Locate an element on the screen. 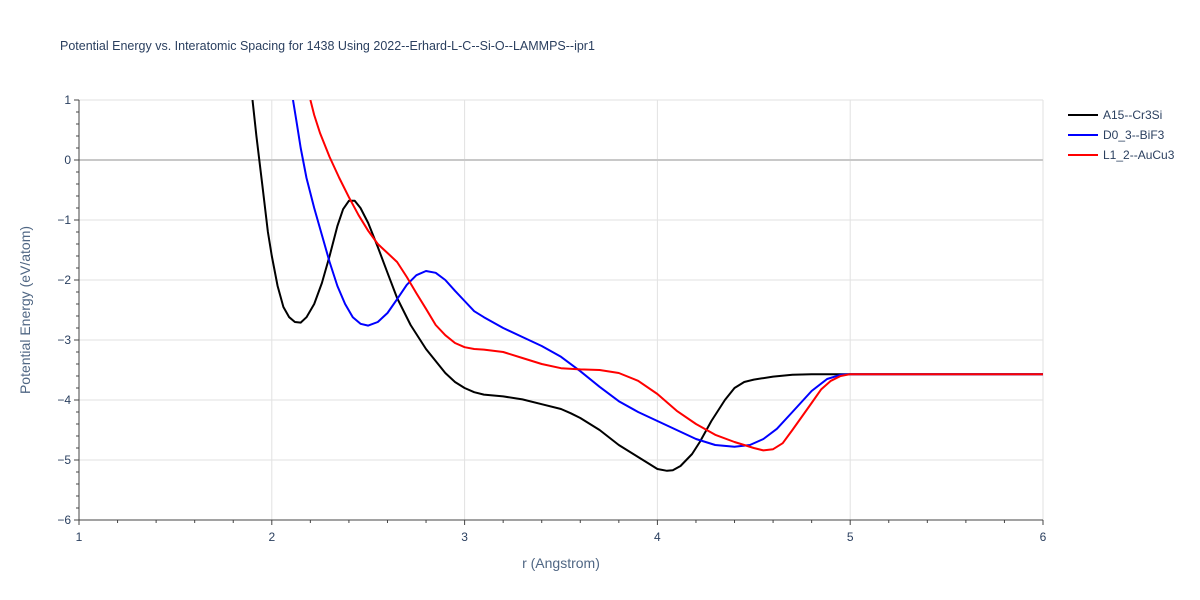 This screenshot has width=1200, height=600. y-tick-label: −3 is located at coordinates (64, 340).